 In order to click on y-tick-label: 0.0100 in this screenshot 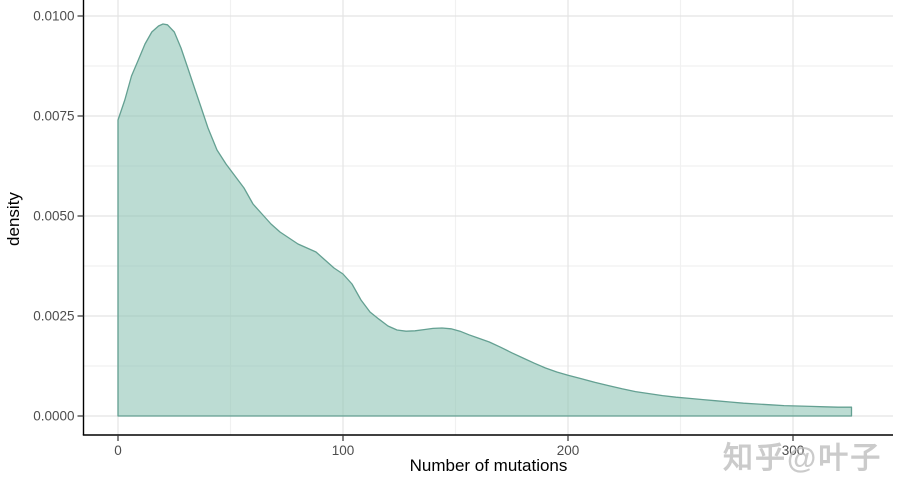, I will do `click(53, 16)`.